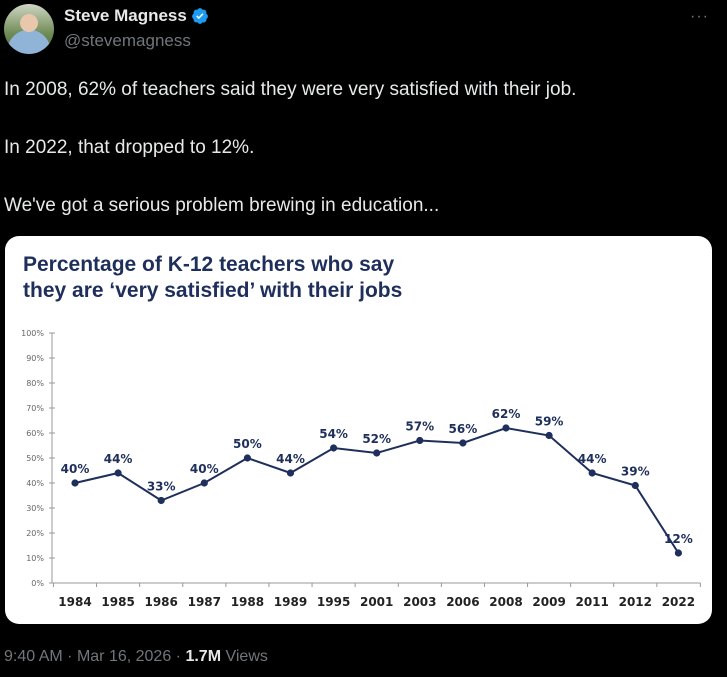 This screenshot has height=677, width=727. I want to click on more-options-icon: ···, so click(699, 16).